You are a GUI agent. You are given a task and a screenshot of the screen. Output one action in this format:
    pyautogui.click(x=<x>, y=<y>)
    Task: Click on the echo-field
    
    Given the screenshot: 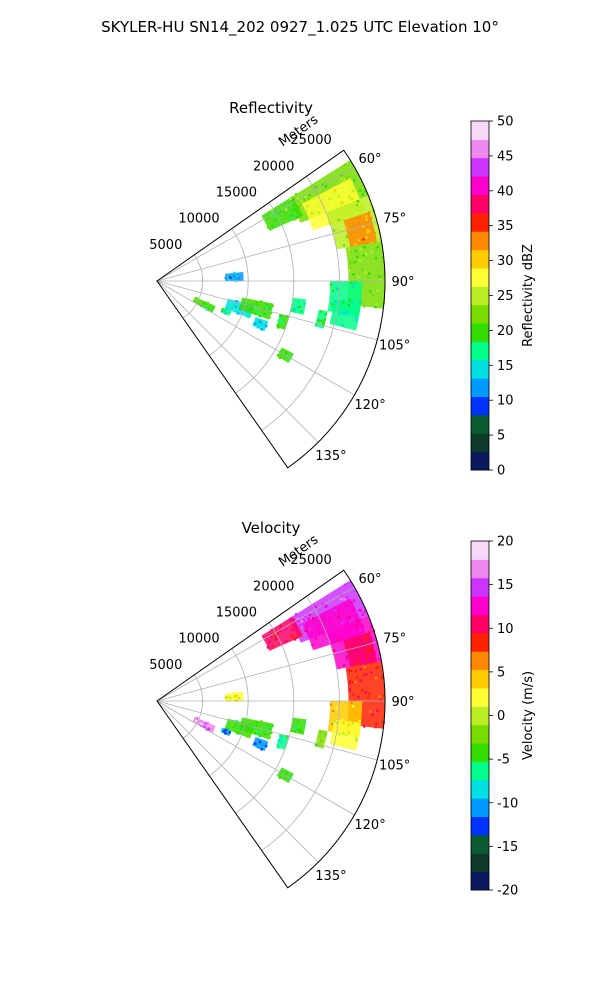 What is the action you would take?
    pyautogui.click(x=289, y=262)
    